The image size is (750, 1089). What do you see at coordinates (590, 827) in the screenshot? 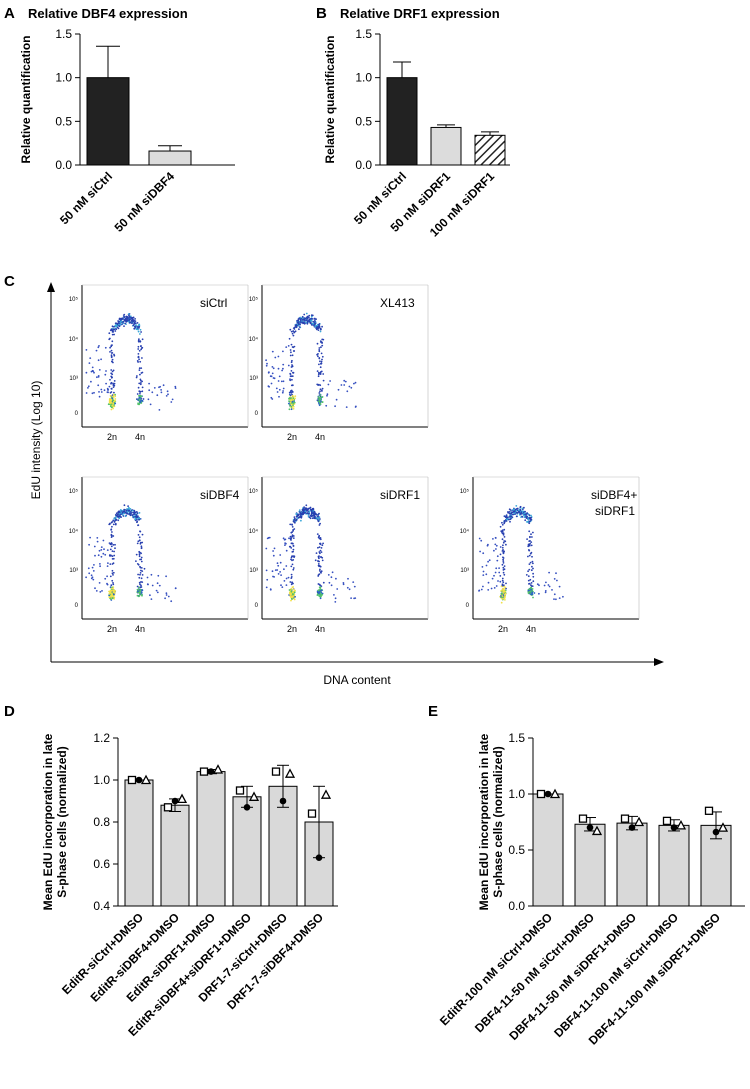
I see `data-point-circle` at bounding box center [590, 827].